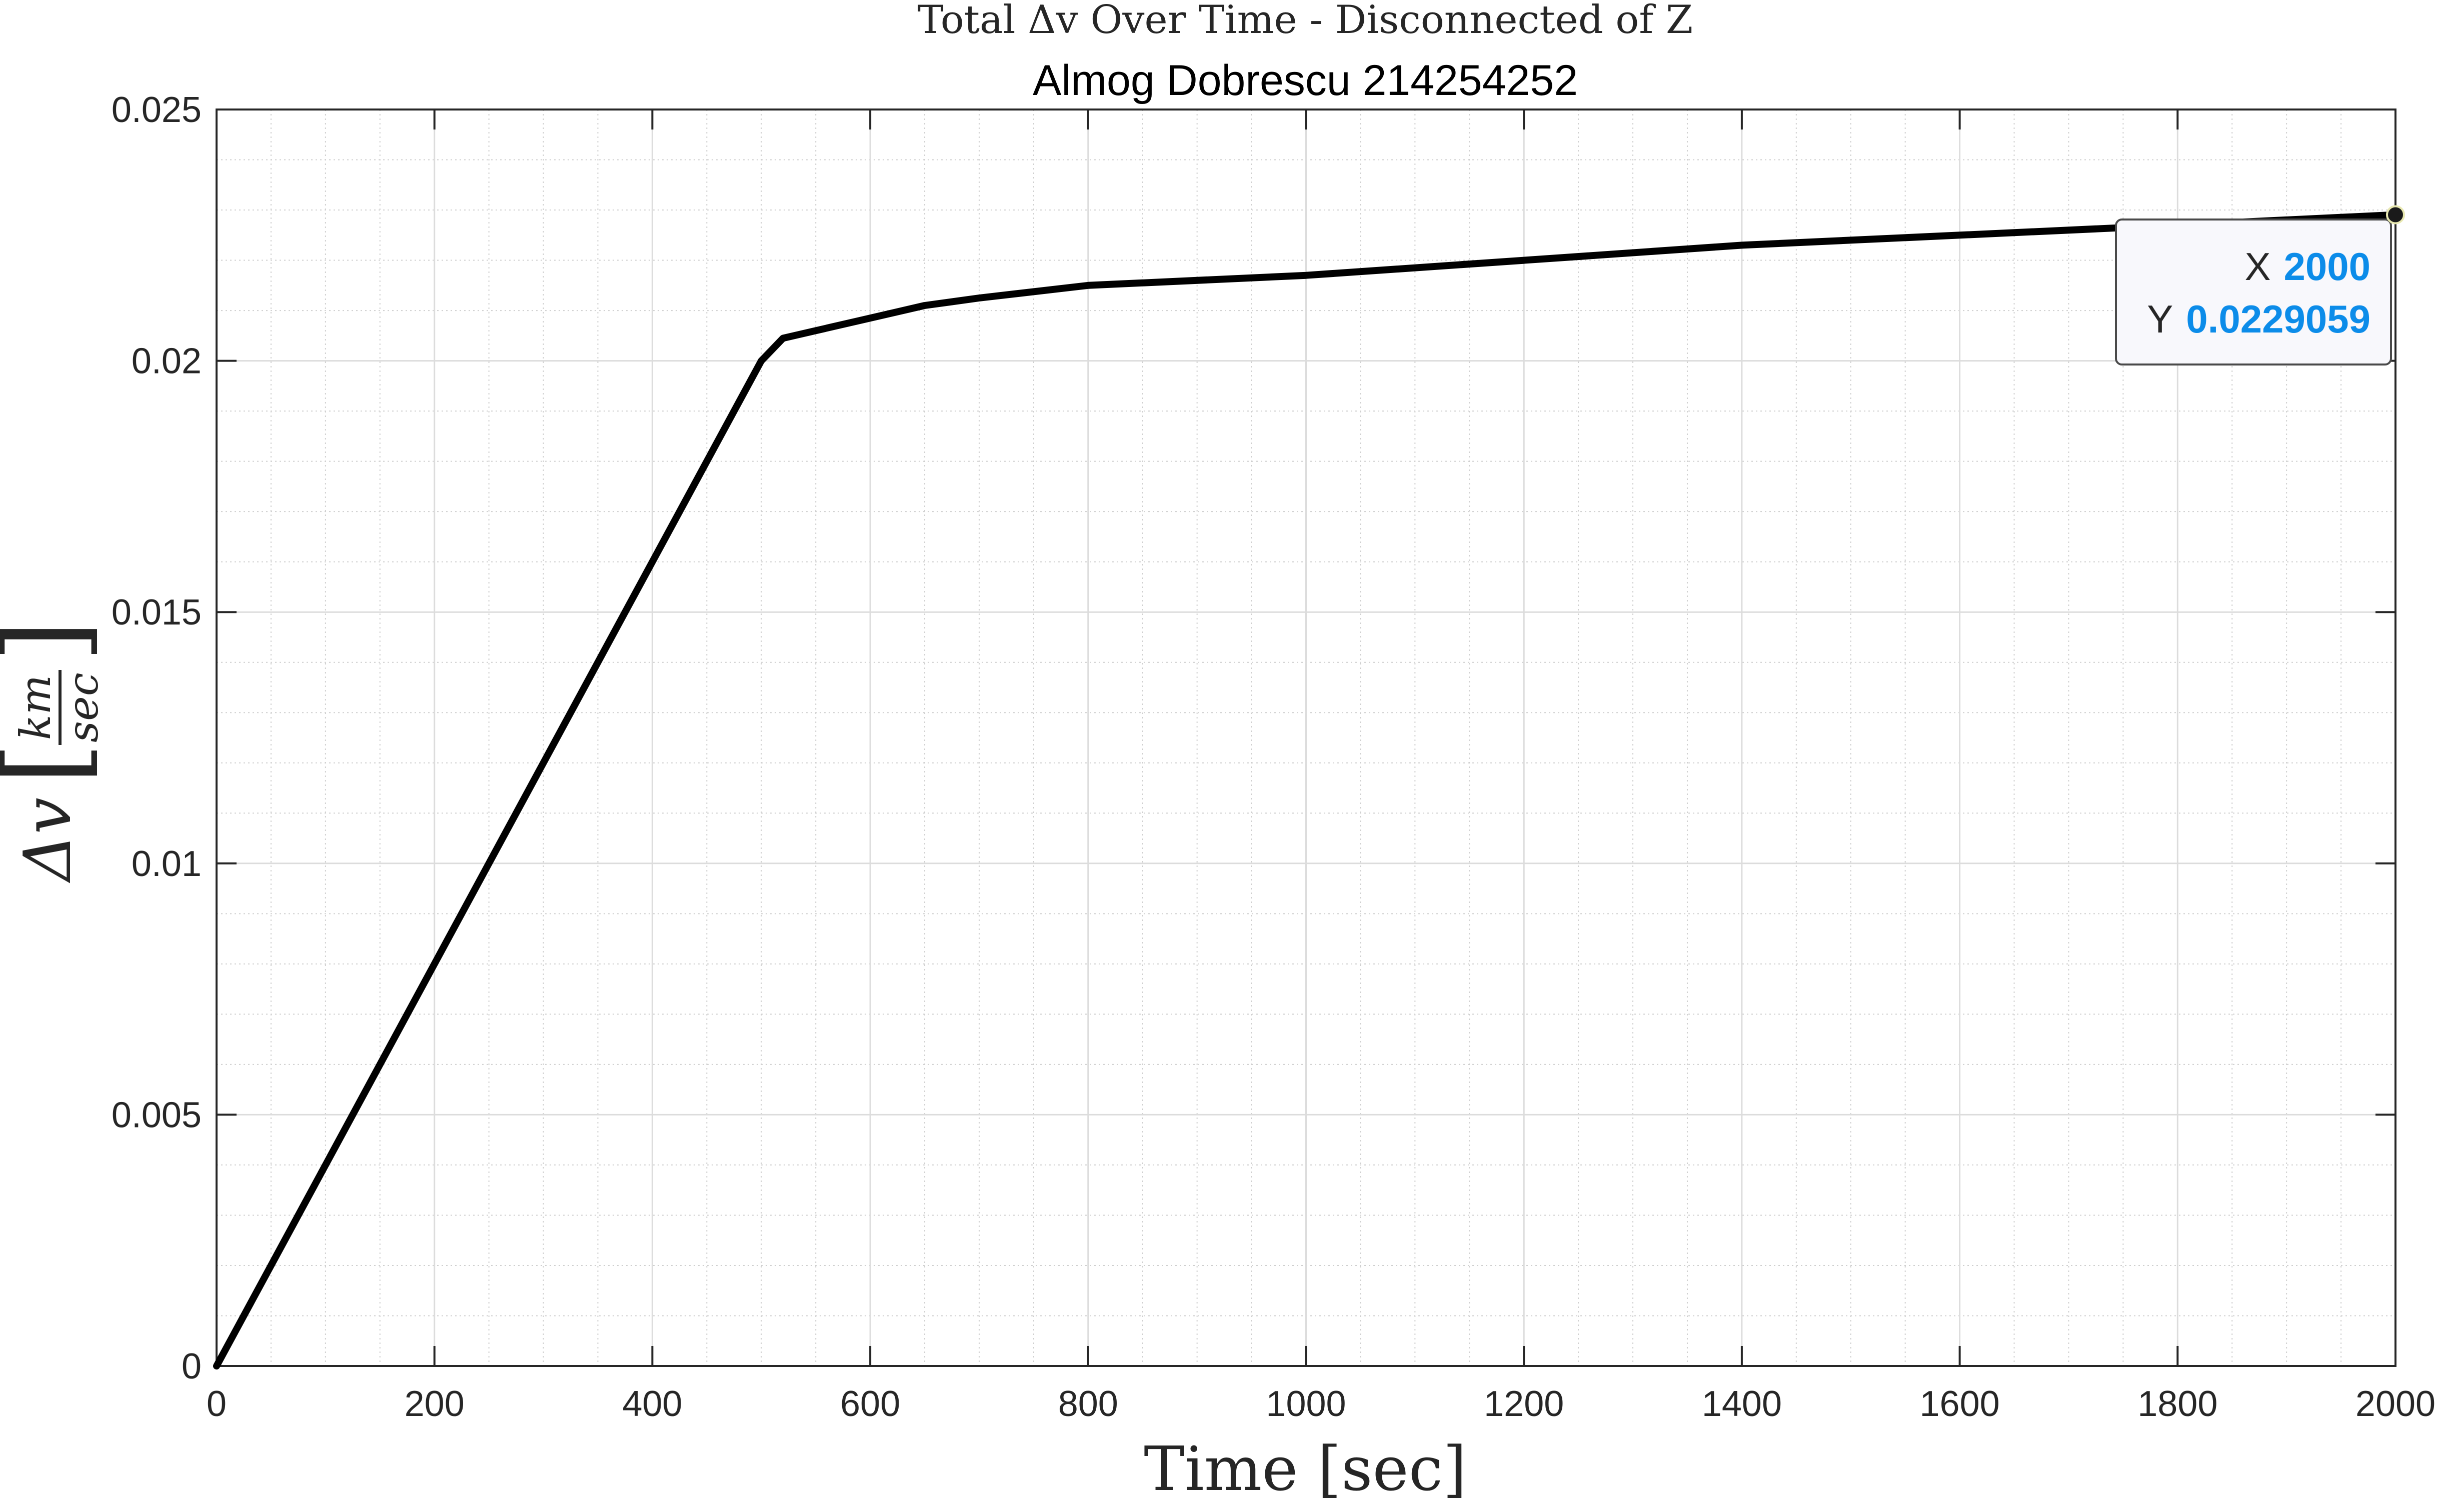 This screenshot has height=1512, width=2443. Describe the element at coordinates (167, 864) in the screenshot. I see `y-tick-label: 0.01` at that location.